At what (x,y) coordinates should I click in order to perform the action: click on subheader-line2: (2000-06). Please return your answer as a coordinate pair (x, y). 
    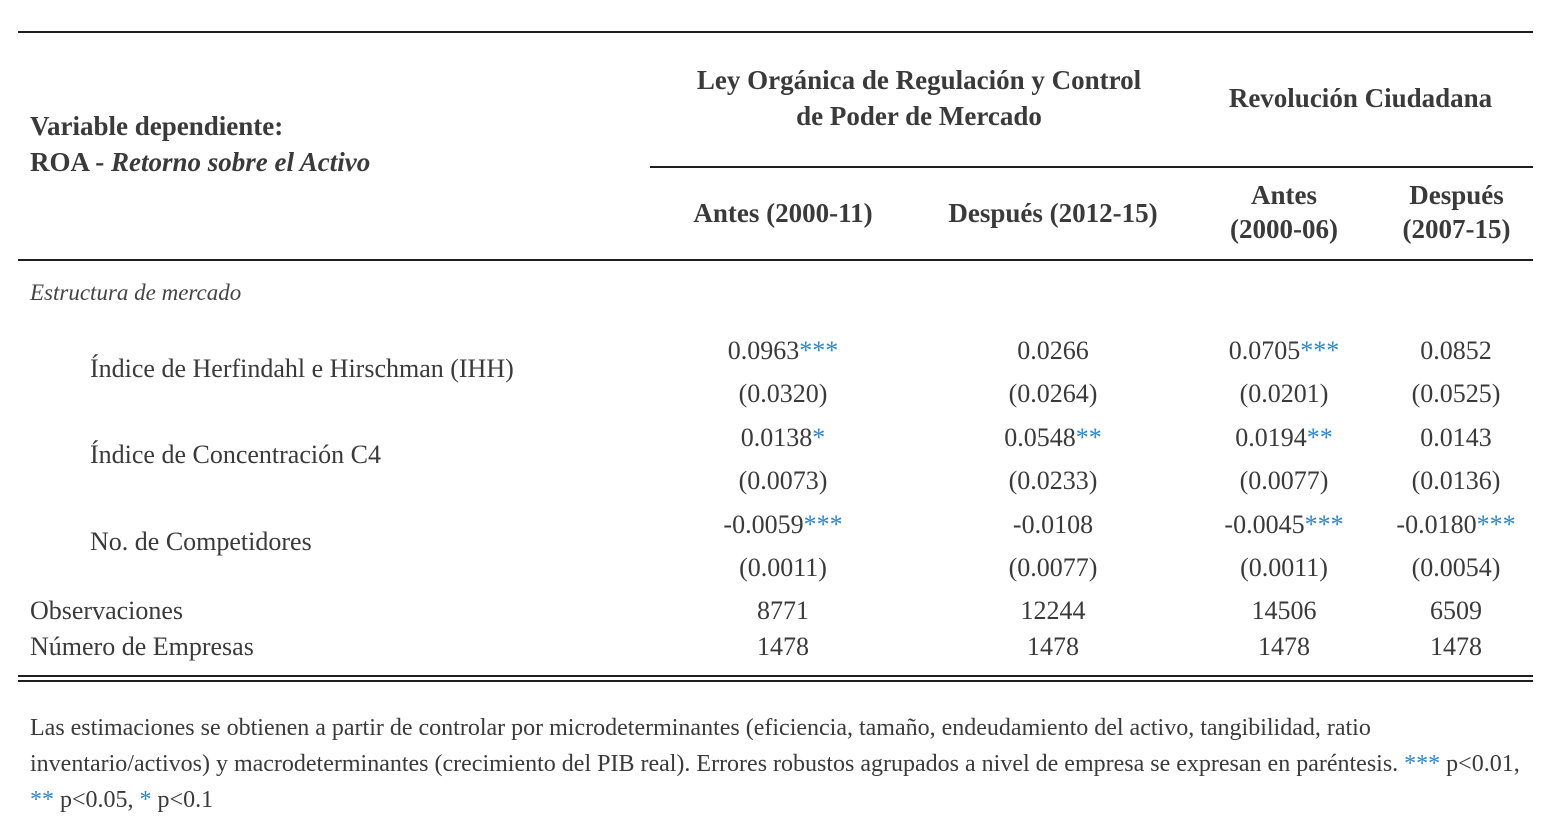
    Looking at the image, I should click on (1284, 229).